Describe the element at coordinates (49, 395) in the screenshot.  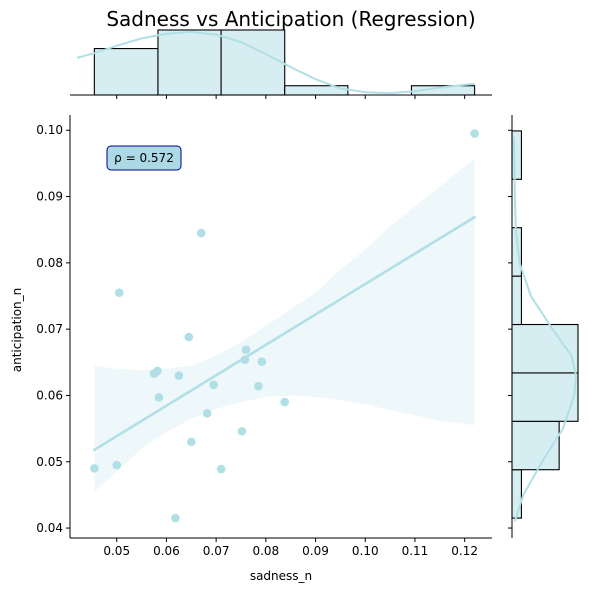
I see `y-tick-label: 0.06` at that location.